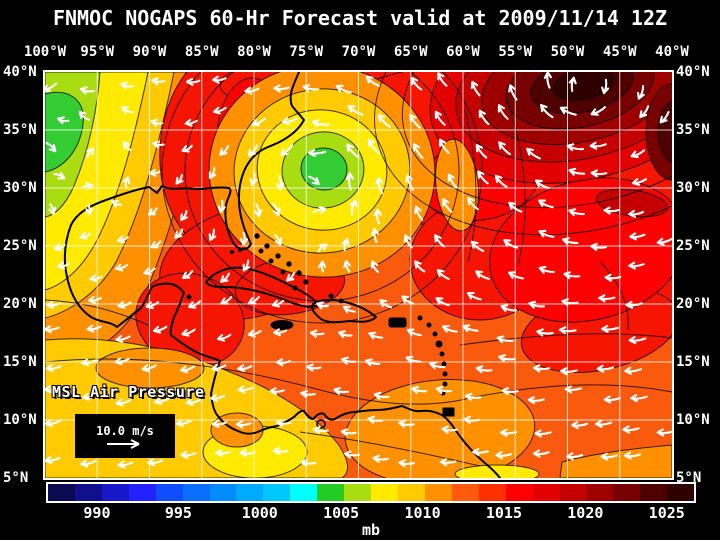  What do you see at coordinates (619, 52) in the screenshot?
I see `lon-label: 45°W` at bounding box center [619, 52].